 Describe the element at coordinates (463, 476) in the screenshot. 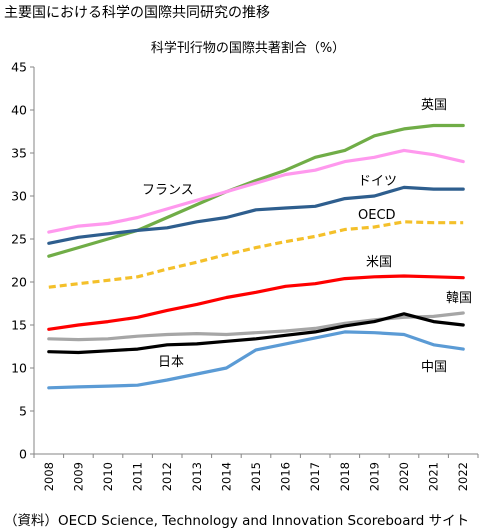

I see `x-tick-label: 2022` at that location.